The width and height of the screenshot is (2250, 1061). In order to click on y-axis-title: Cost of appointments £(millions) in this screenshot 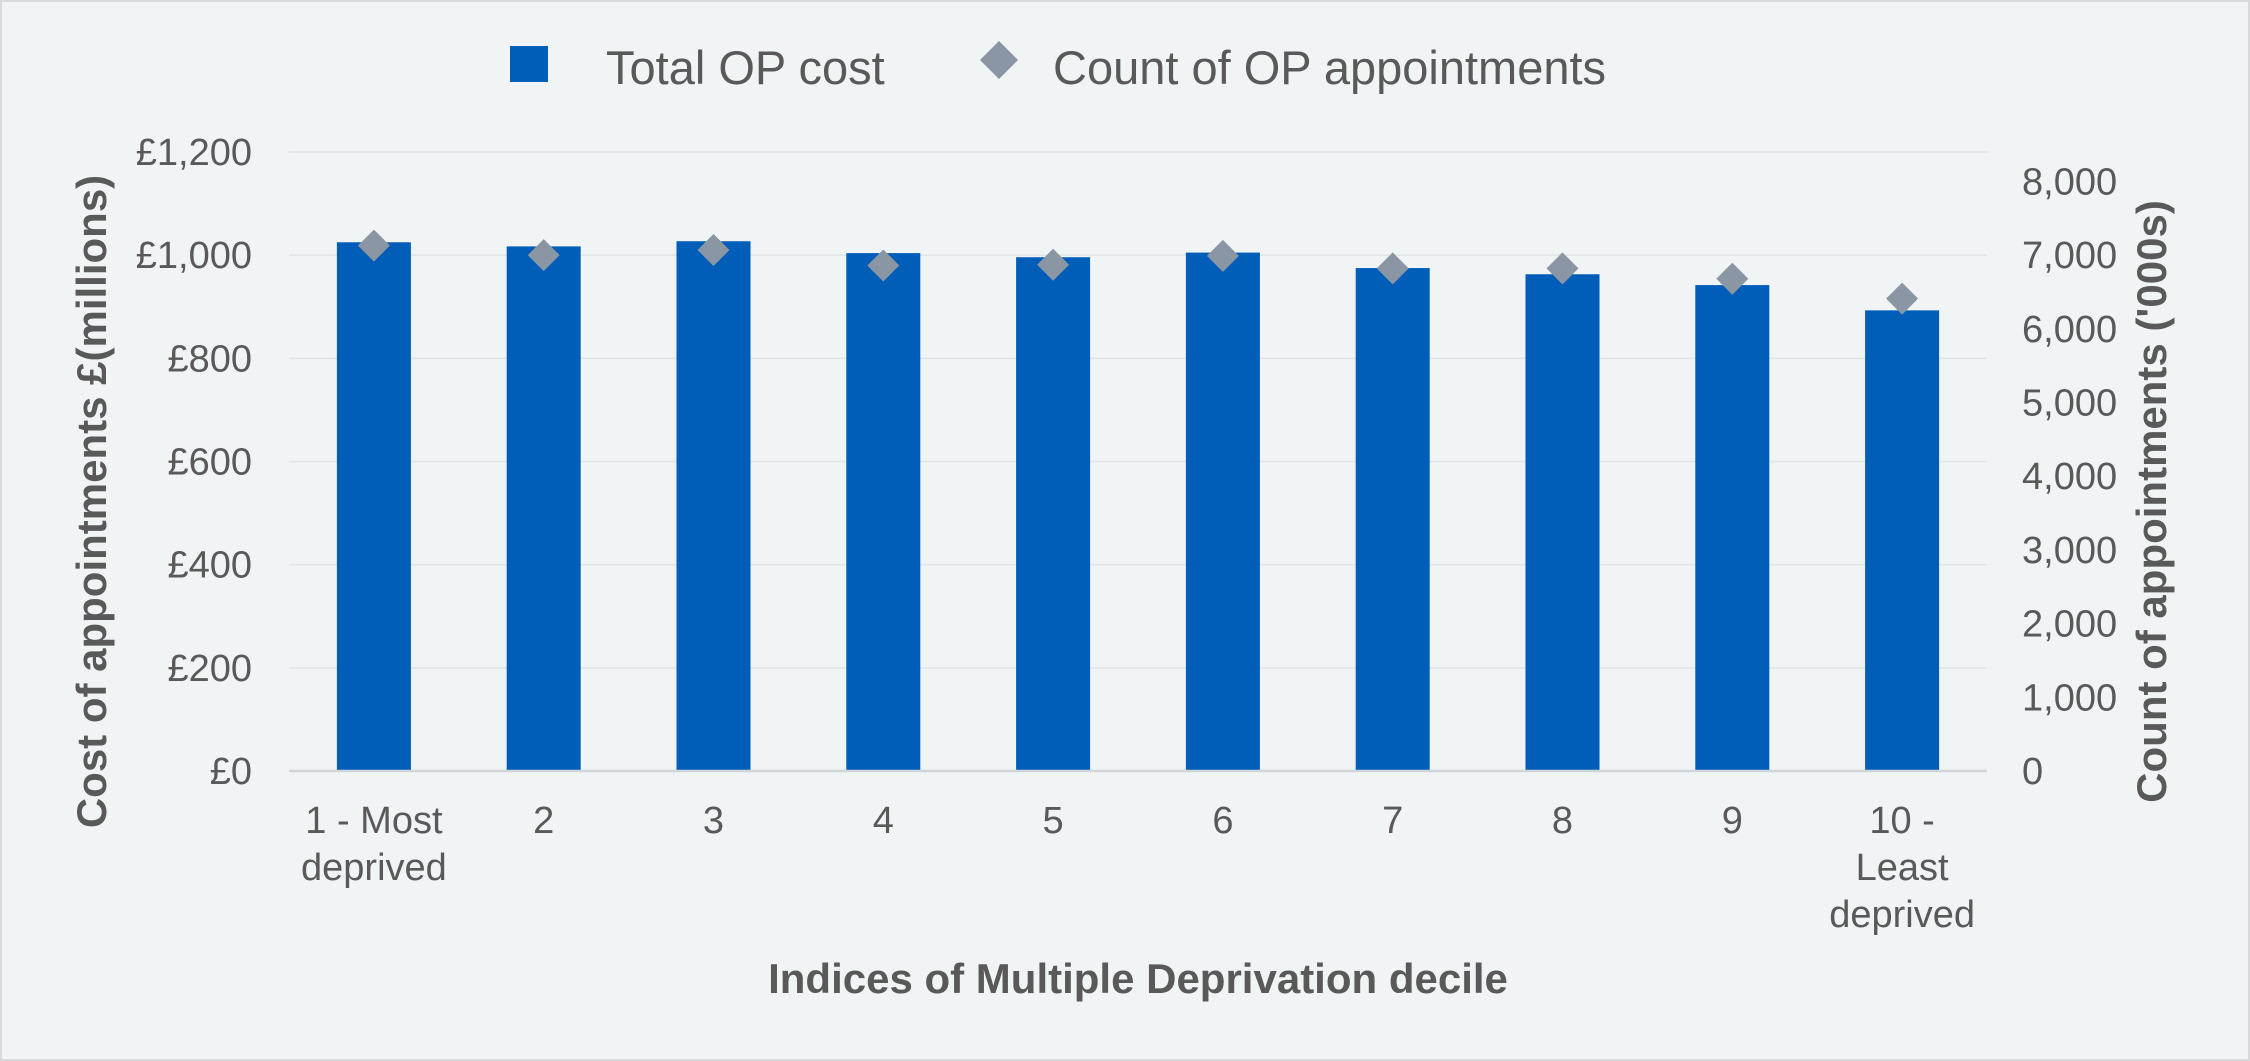, I will do `click(91, 501)`.